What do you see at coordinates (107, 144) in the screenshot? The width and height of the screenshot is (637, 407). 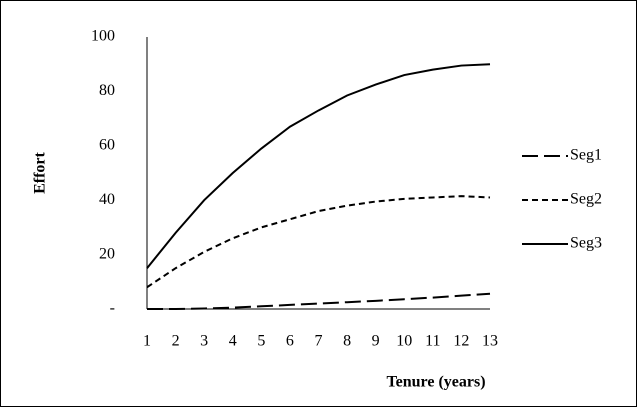 I see `y-tick-label: 60` at bounding box center [107, 144].